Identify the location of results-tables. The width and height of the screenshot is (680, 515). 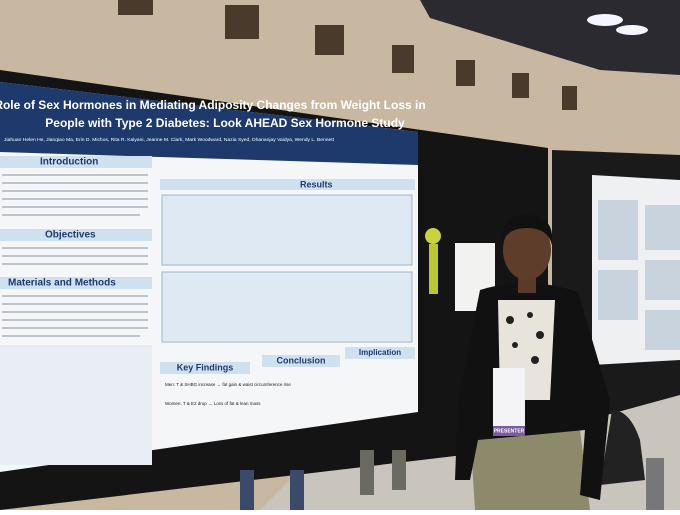
(287, 268).